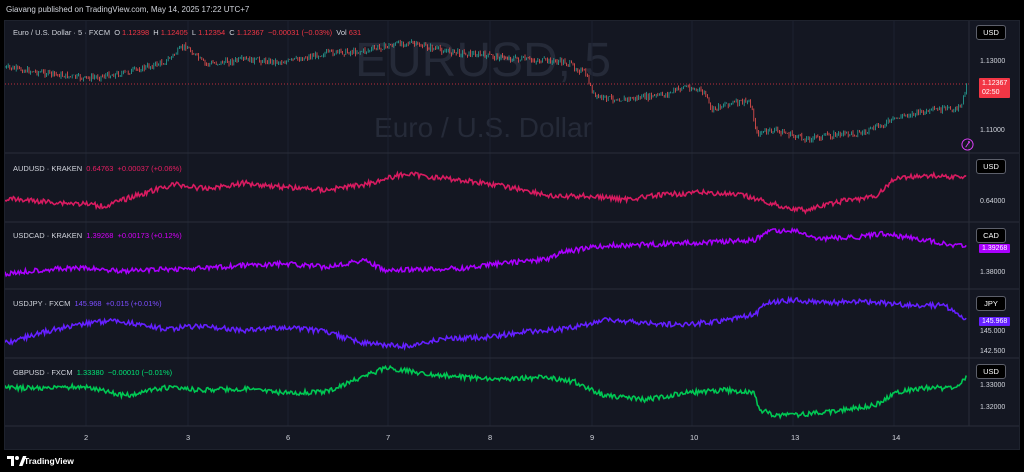  What do you see at coordinates (174, 32) in the screenshot?
I see `high-value: 1.12405` at bounding box center [174, 32].